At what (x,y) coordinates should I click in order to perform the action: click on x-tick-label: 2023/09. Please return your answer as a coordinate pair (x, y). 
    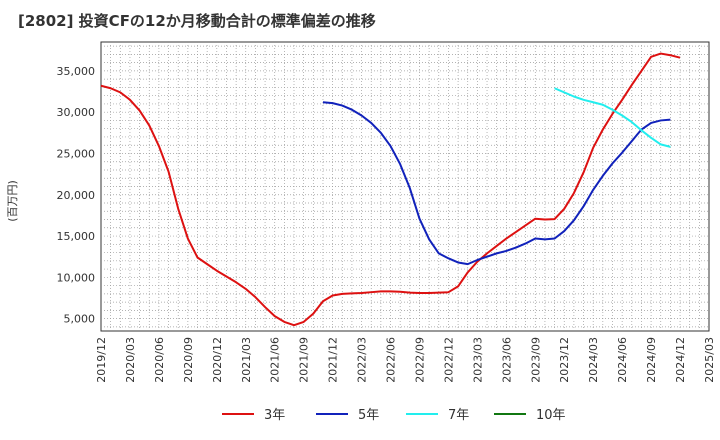
    Looking at the image, I should click on (535, 360).